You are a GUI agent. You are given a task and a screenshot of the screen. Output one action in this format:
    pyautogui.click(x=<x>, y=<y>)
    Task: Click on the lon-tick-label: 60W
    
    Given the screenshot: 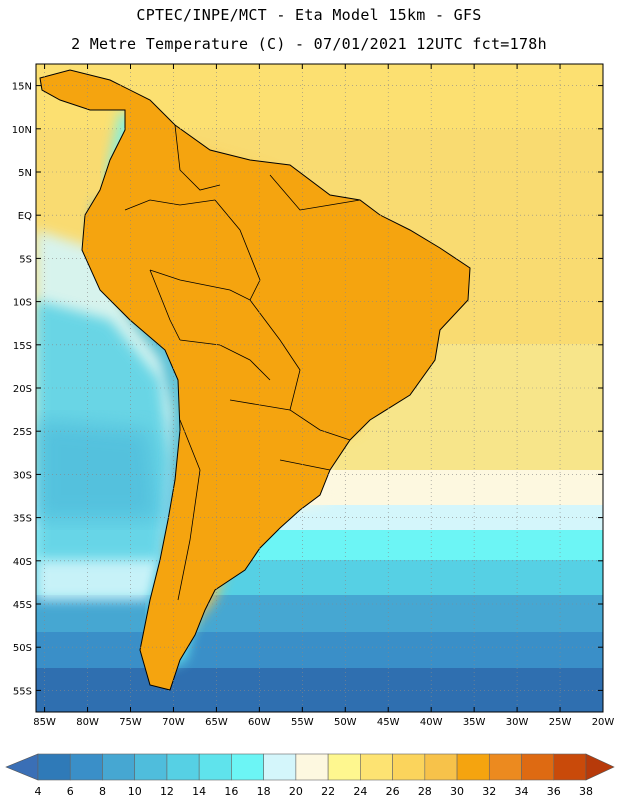 What is the action you would take?
    pyautogui.click(x=259, y=722)
    